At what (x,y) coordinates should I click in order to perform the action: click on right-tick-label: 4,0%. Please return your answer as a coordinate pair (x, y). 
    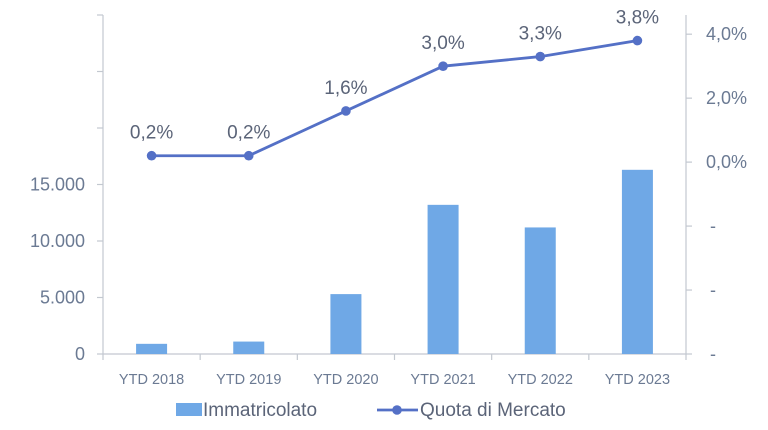
    Looking at the image, I should click on (726, 34).